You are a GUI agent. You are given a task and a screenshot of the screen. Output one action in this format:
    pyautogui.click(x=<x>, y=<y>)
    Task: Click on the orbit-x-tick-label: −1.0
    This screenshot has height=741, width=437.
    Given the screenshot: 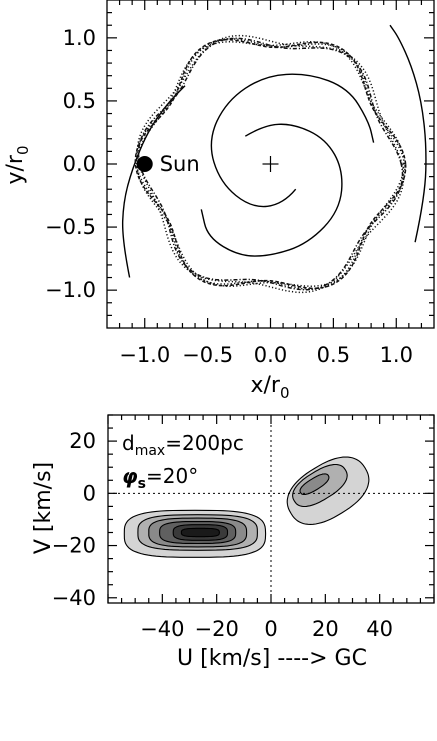 What is the action you would take?
    pyautogui.click(x=144, y=355)
    